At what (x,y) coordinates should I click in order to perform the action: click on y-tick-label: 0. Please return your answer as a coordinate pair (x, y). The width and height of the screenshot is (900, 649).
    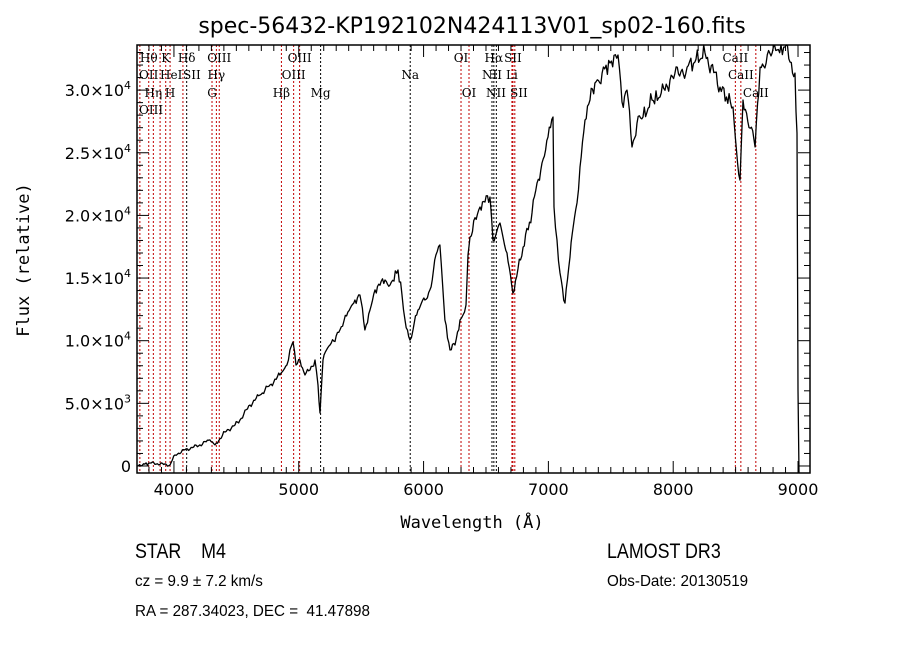
    Looking at the image, I should click on (126, 466).